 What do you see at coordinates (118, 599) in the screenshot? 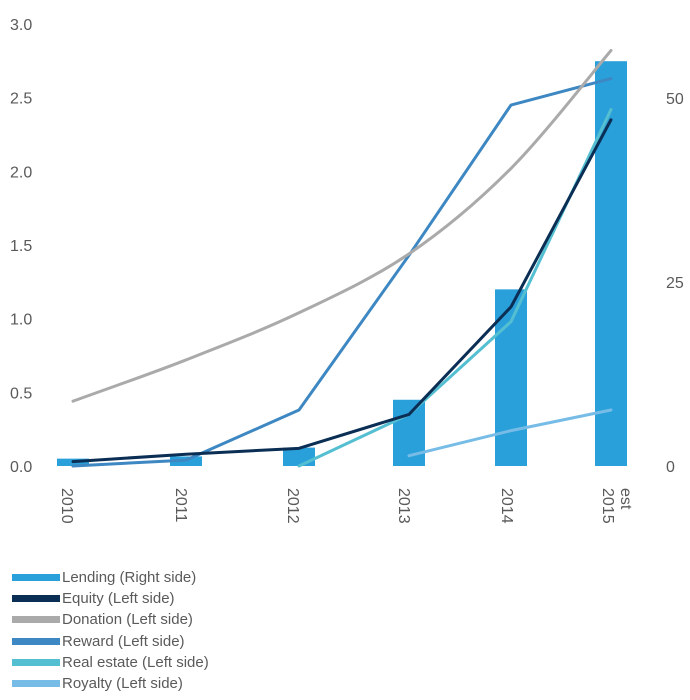
I see `legend-label: Equity (Left side)` at bounding box center [118, 599].